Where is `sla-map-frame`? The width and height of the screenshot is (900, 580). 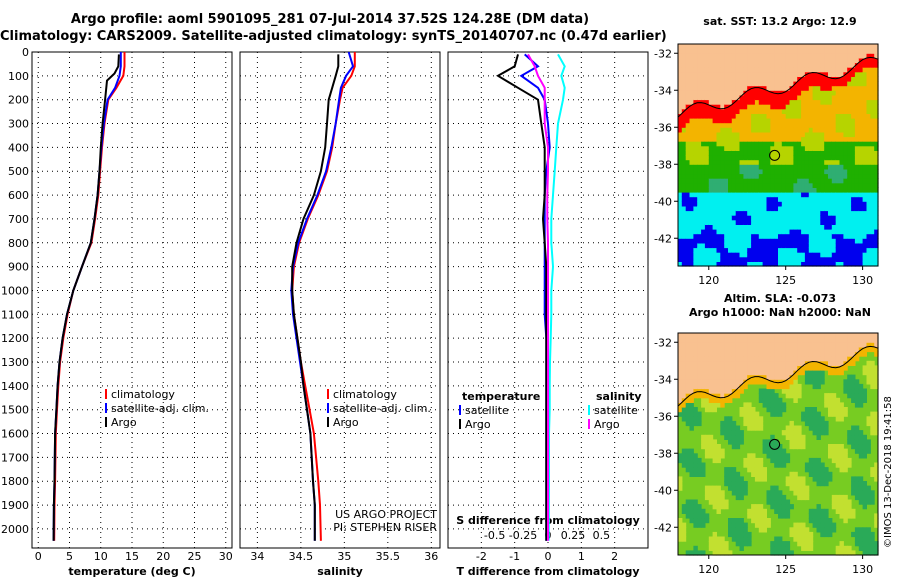
sla-map-frame is located at coordinates (778, 444).